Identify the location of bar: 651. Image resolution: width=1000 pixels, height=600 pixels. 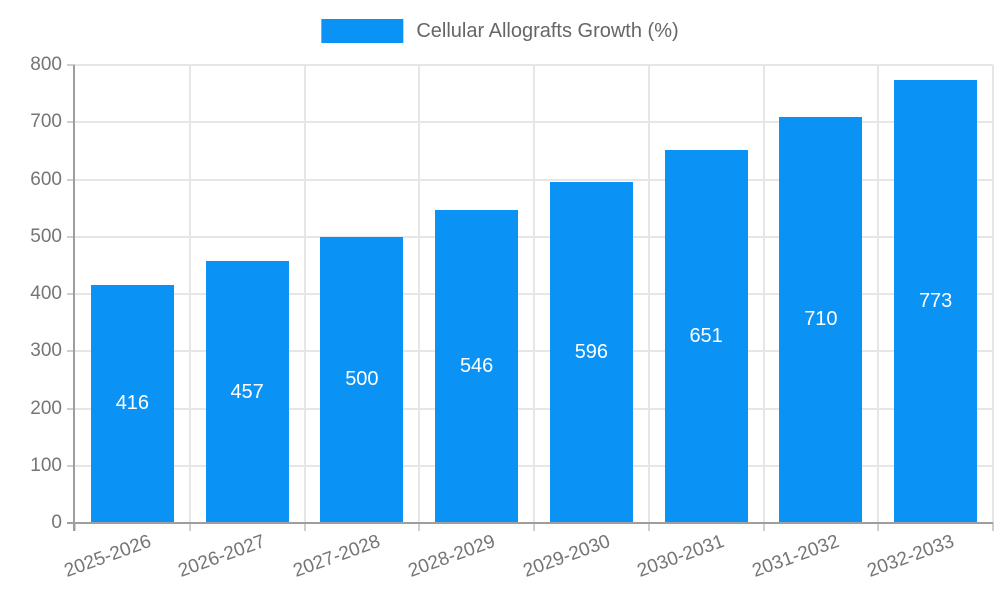
(706, 336).